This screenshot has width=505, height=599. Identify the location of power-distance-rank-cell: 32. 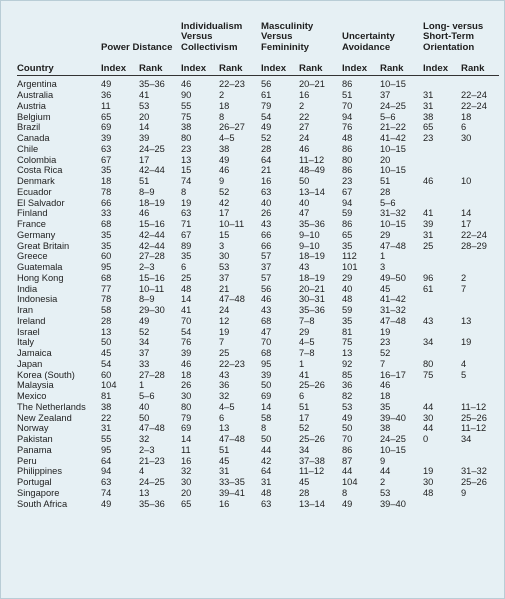
(144, 439).